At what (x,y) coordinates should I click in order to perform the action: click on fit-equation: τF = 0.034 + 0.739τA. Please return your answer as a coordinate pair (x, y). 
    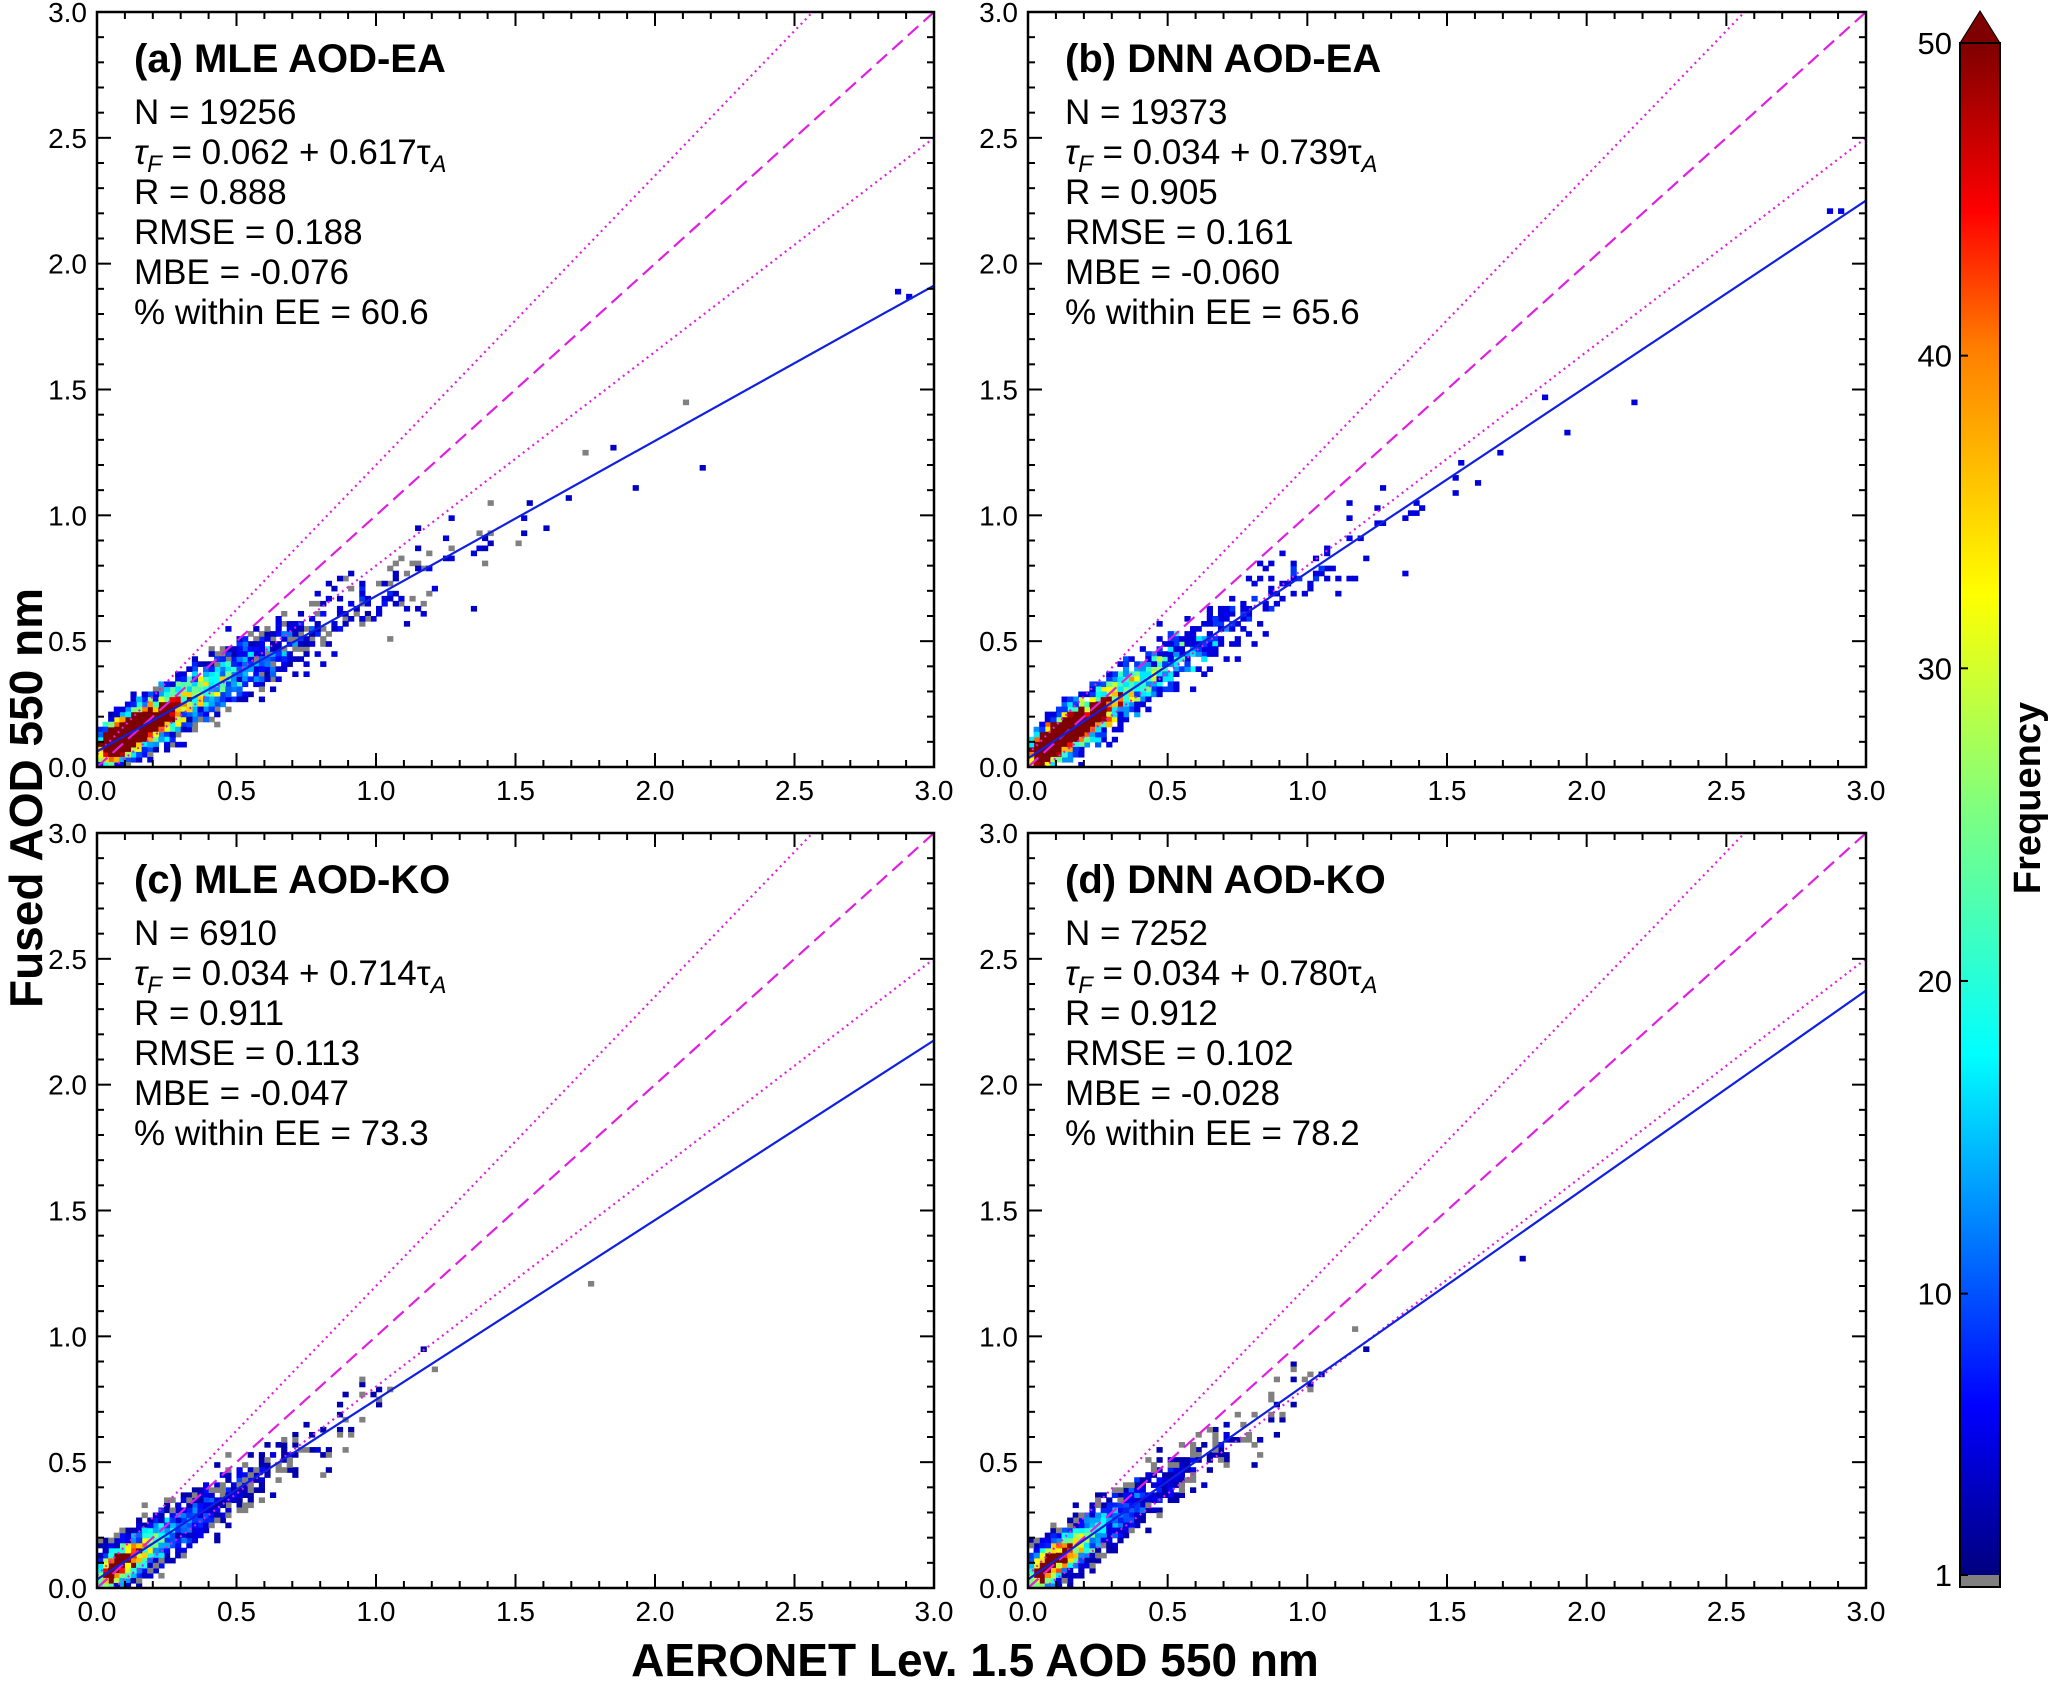
    Looking at the image, I should click on (1221, 155).